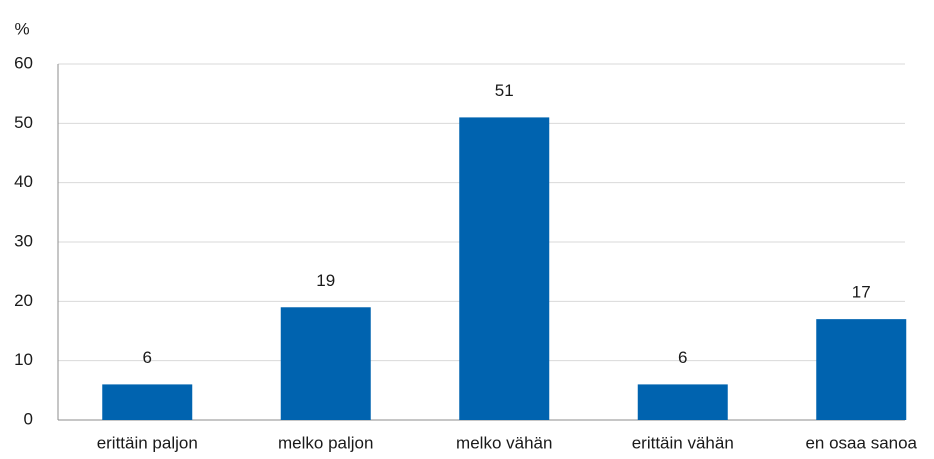  I want to click on data-label: 17, so click(861, 292).